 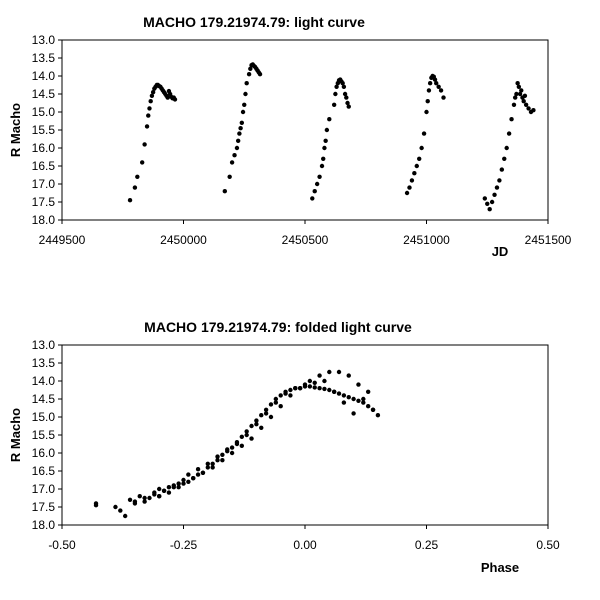 I want to click on light-curve-x-tick-label: 2451500, so click(x=548, y=240).